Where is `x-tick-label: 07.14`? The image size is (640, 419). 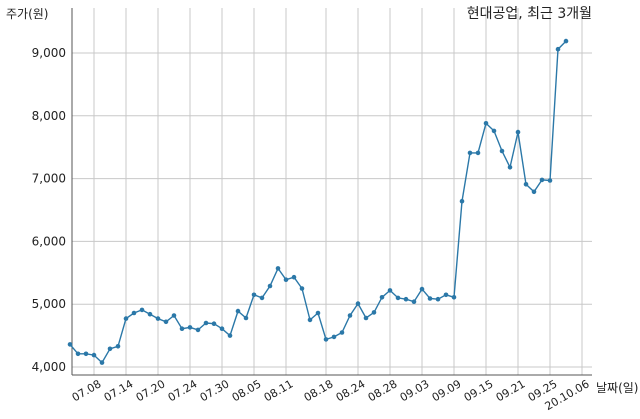 x-tick-label: 07.14 is located at coordinates (119, 390).